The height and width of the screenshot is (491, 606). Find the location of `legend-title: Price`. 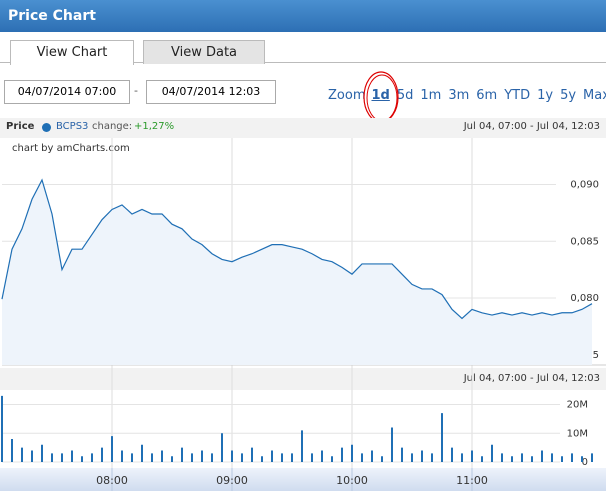

legend-title: Price is located at coordinates (20, 126).